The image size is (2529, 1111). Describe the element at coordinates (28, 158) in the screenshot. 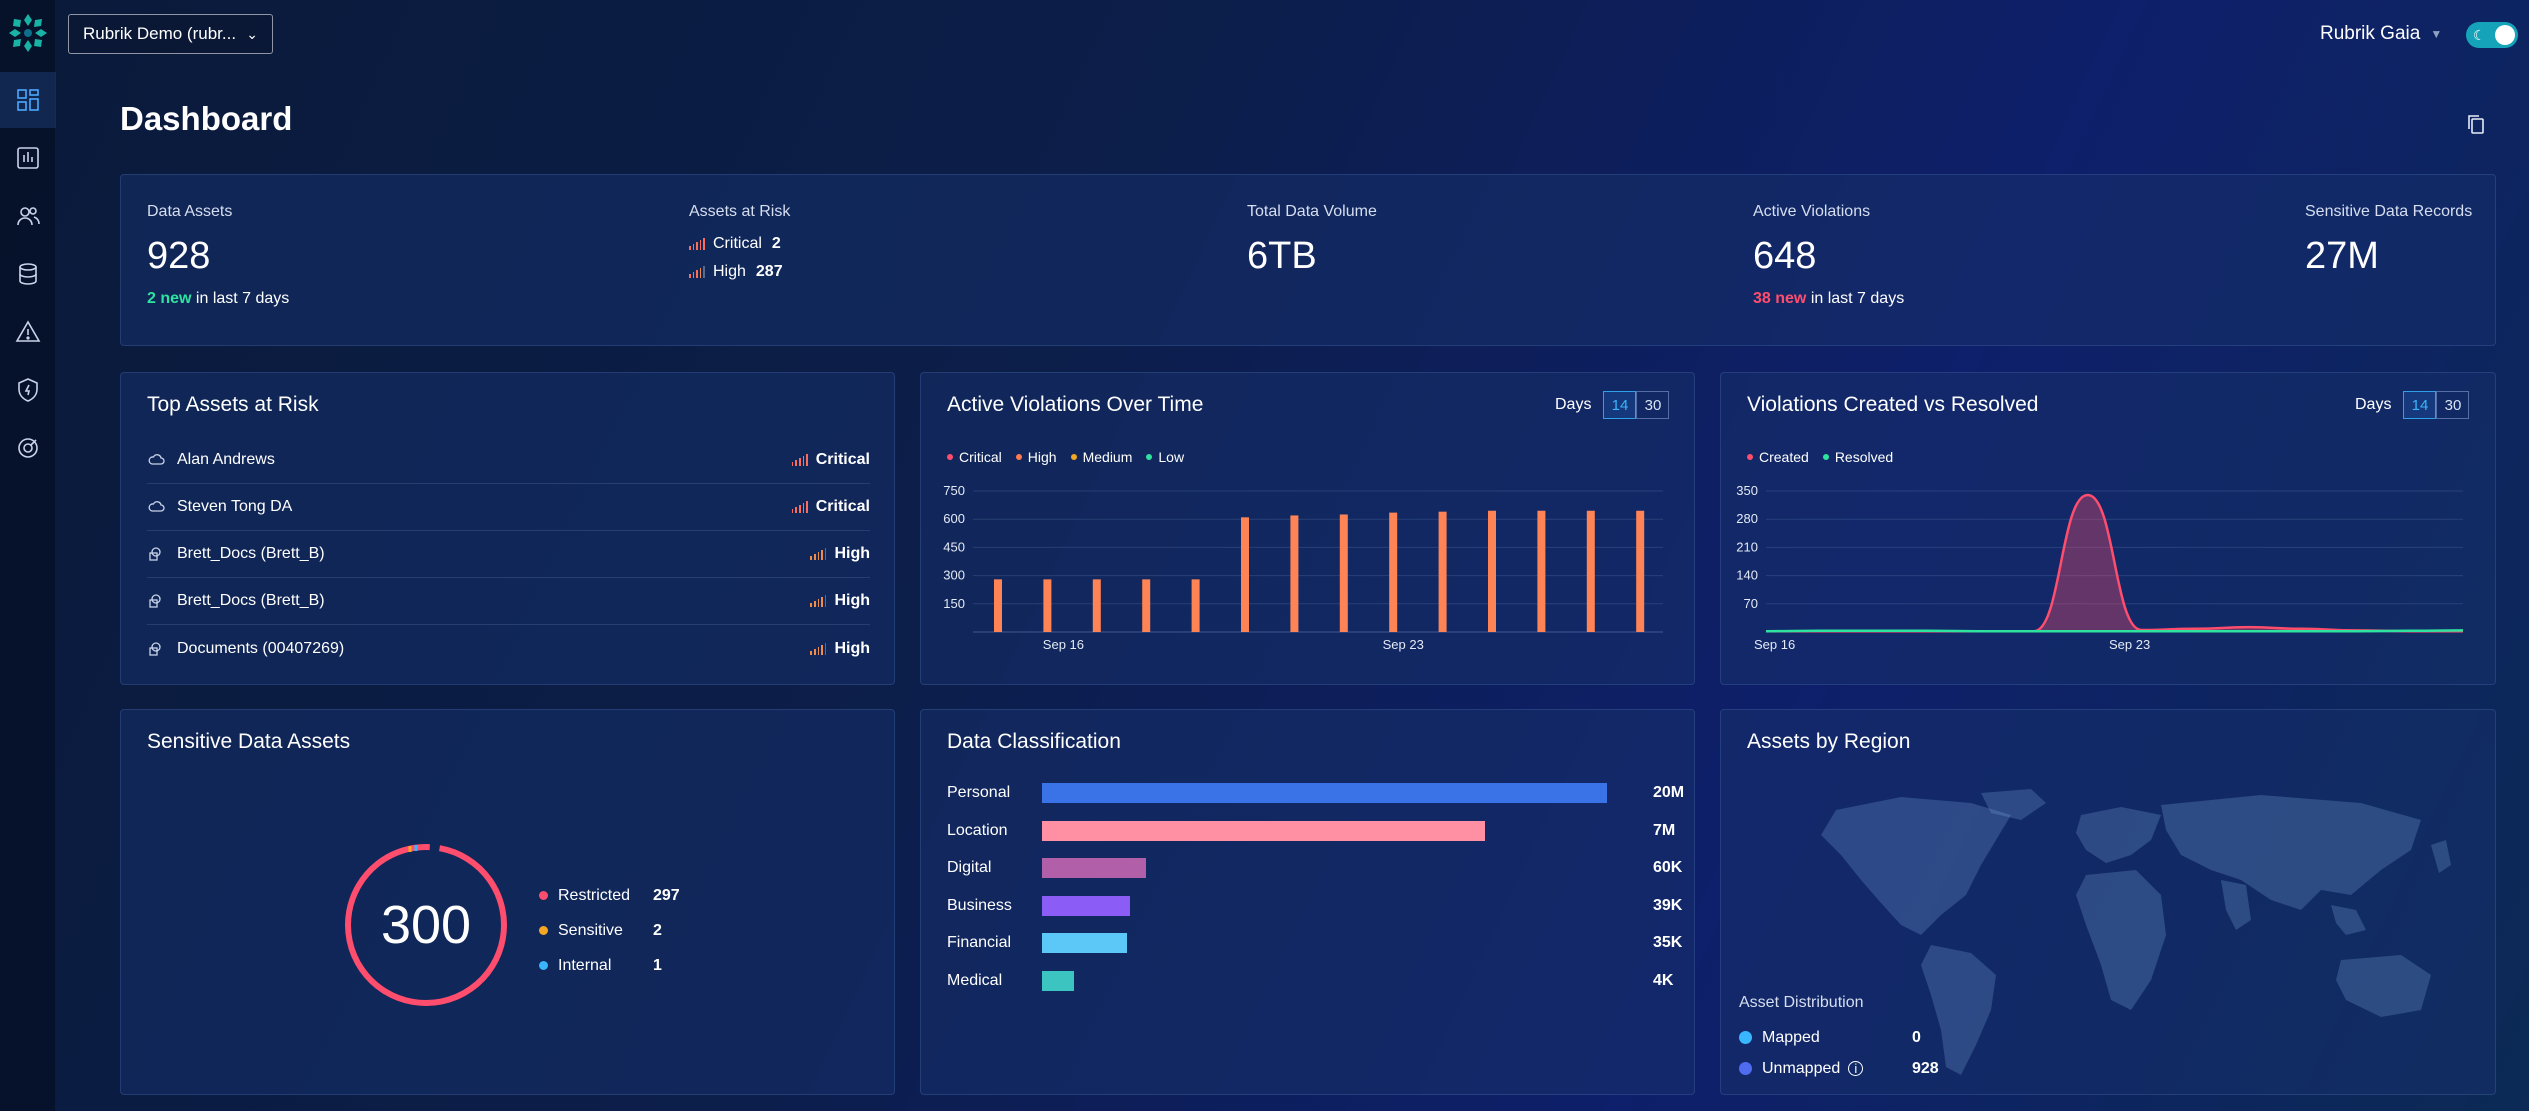

I see `nav-reports` at that location.